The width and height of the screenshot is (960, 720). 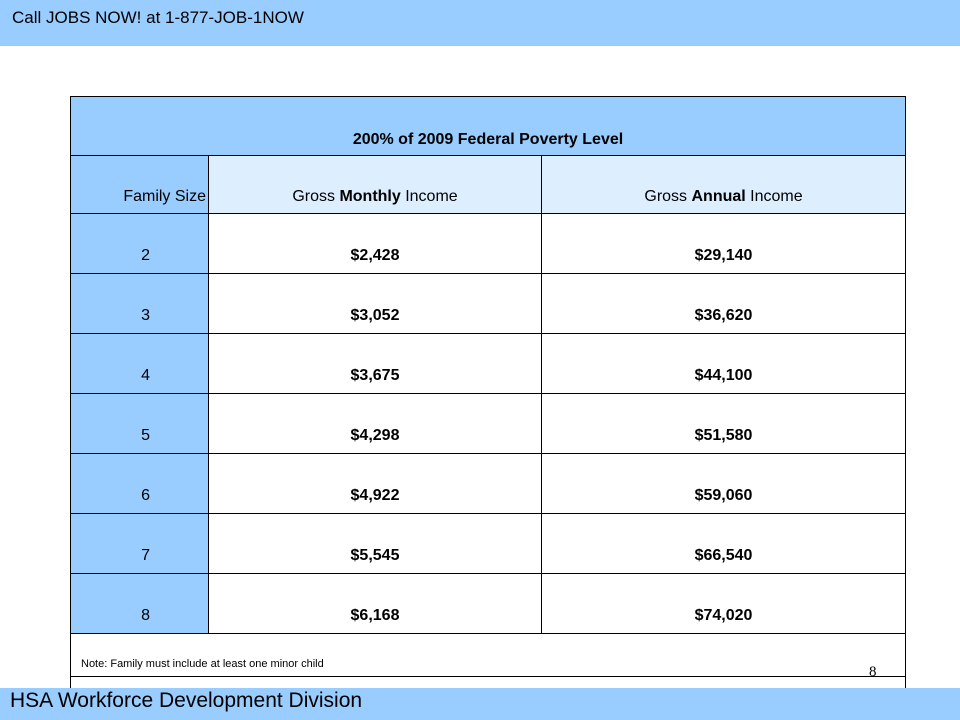 What do you see at coordinates (873, 672) in the screenshot?
I see `page-number: 8` at bounding box center [873, 672].